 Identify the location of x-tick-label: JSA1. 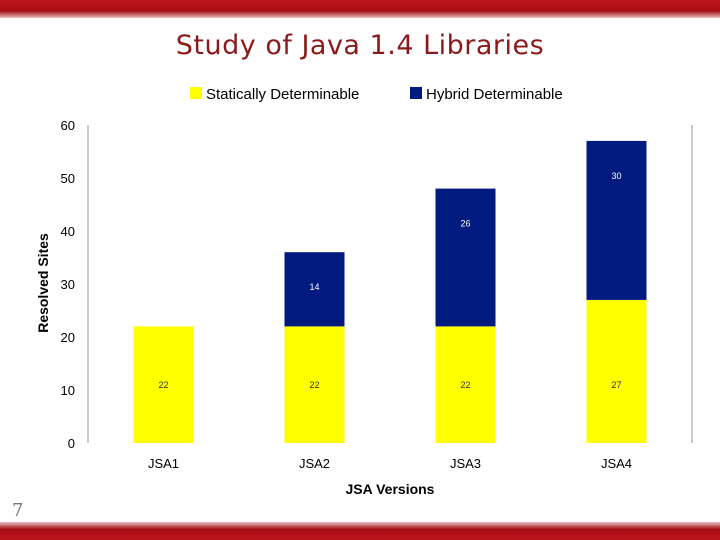
(163, 463).